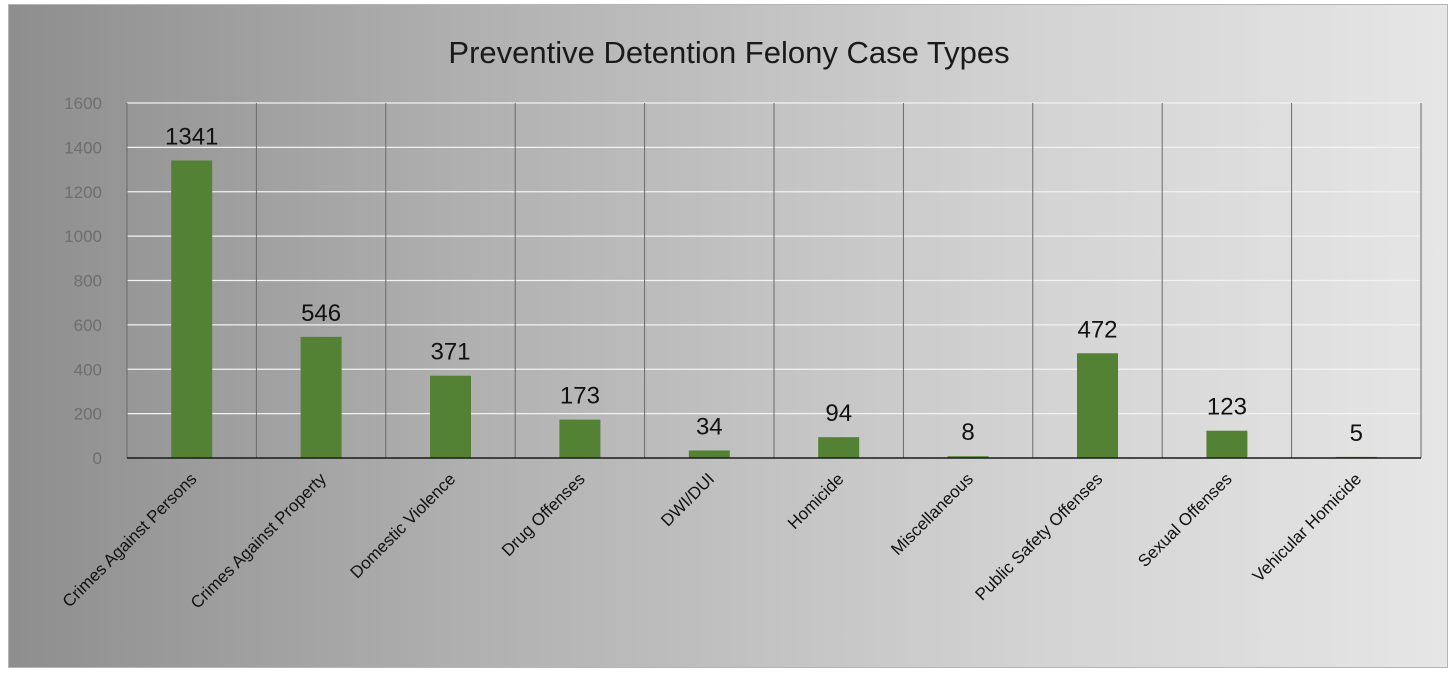 The width and height of the screenshot is (1455, 674). Describe the element at coordinates (83, 192) in the screenshot. I see `y-tick-label: 1200` at that location.